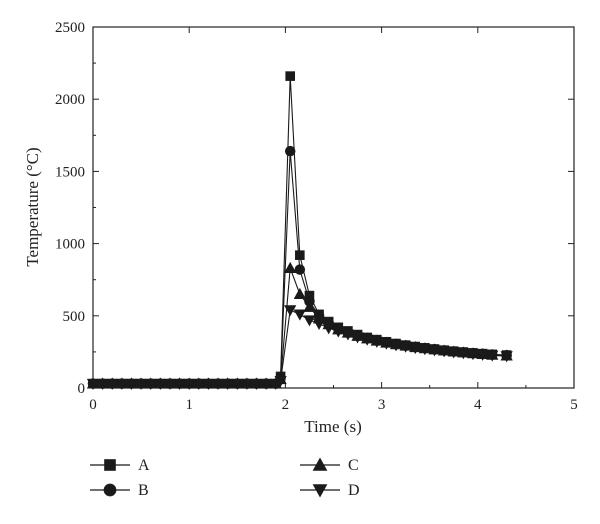  What do you see at coordinates (382, 405) in the screenshot?
I see `x-tick-label: 3` at bounding box center [382, 405].